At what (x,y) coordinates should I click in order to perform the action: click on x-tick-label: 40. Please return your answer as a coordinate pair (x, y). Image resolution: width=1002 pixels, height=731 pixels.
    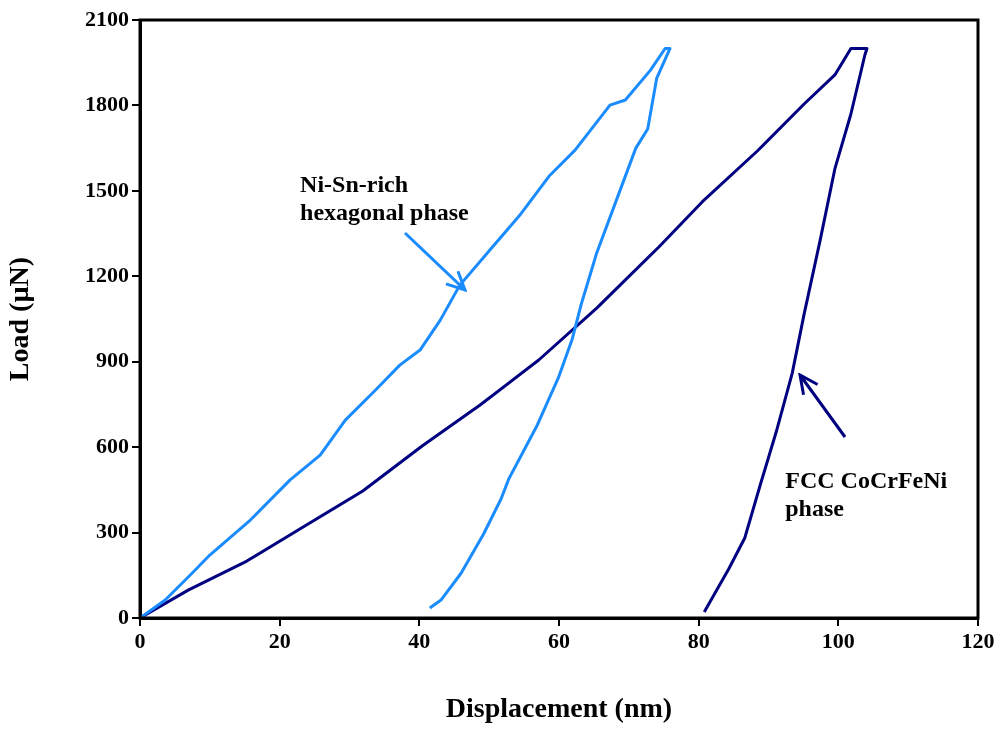
    Looking at the image, I should click on (419, 640).